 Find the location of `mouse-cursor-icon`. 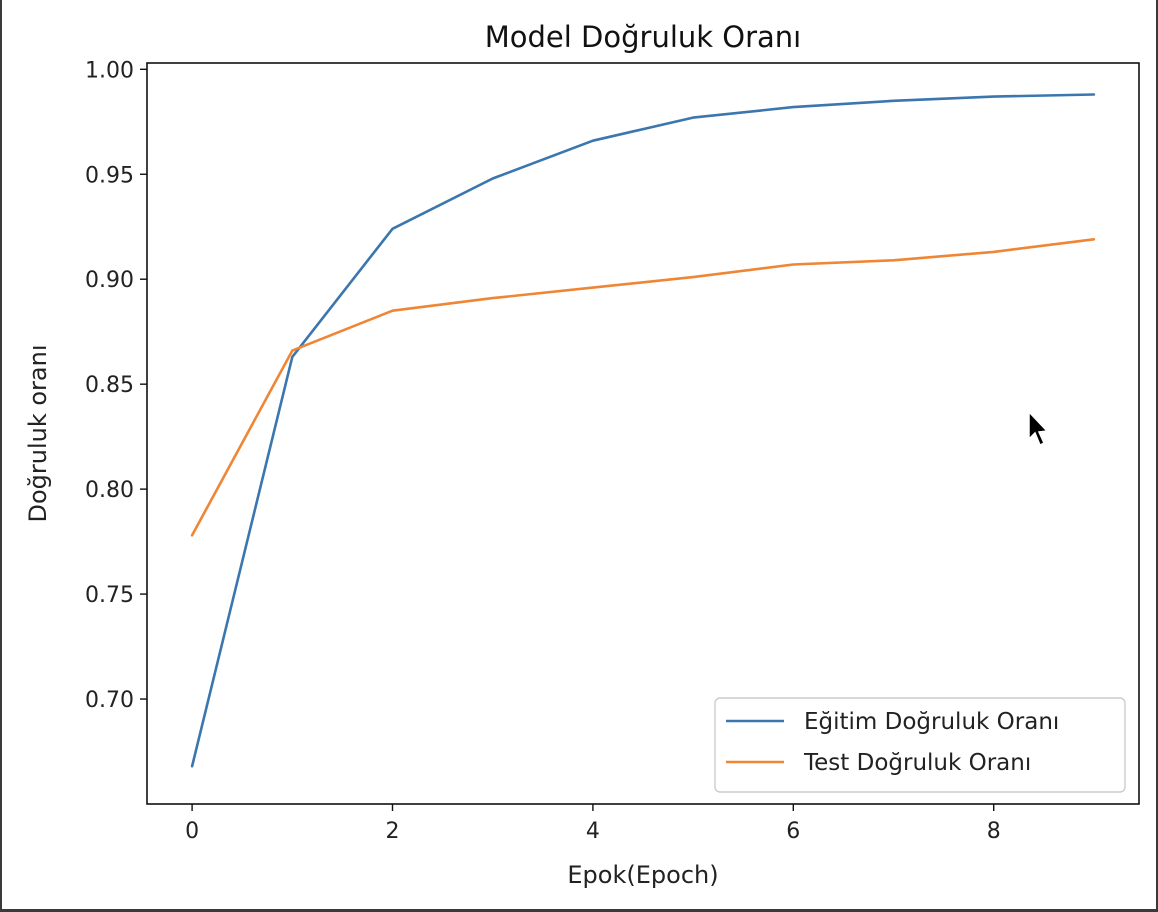

mouse-cursor-icon is located at coordinates (1038, 428).